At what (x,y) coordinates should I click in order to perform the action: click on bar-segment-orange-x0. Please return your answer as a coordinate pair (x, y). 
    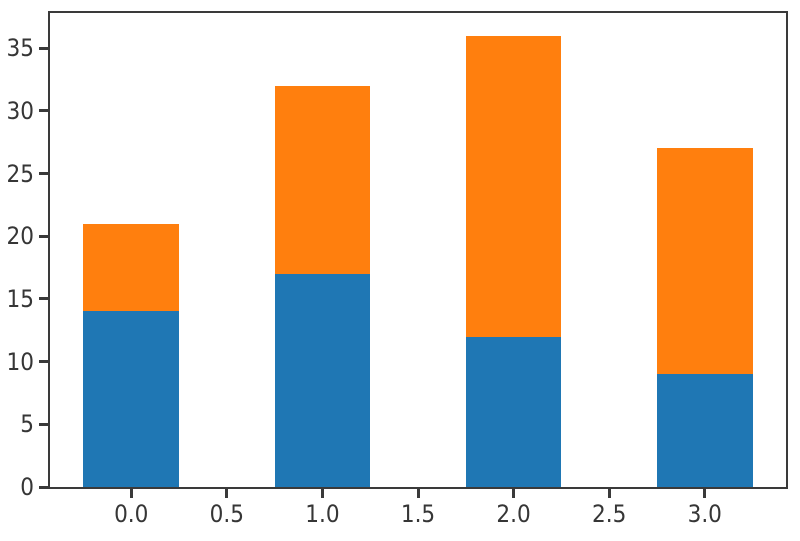
    Looking at the image, I should click on (131, 267).